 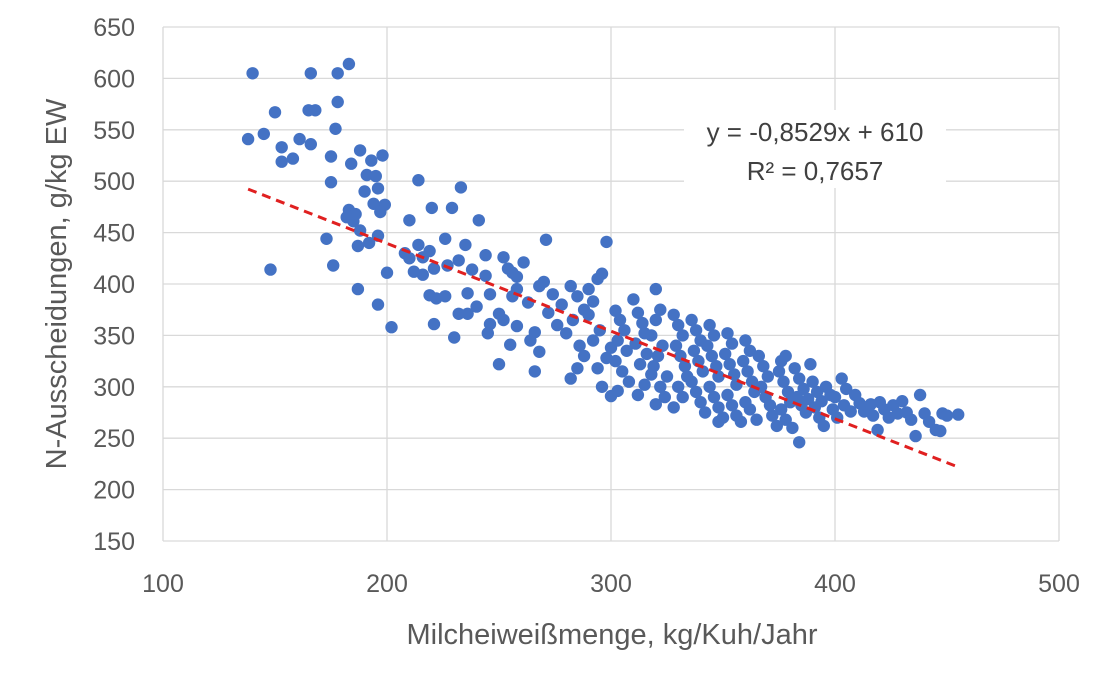 I want to click on y-tick-label: 650, so click(x=114, y=28).